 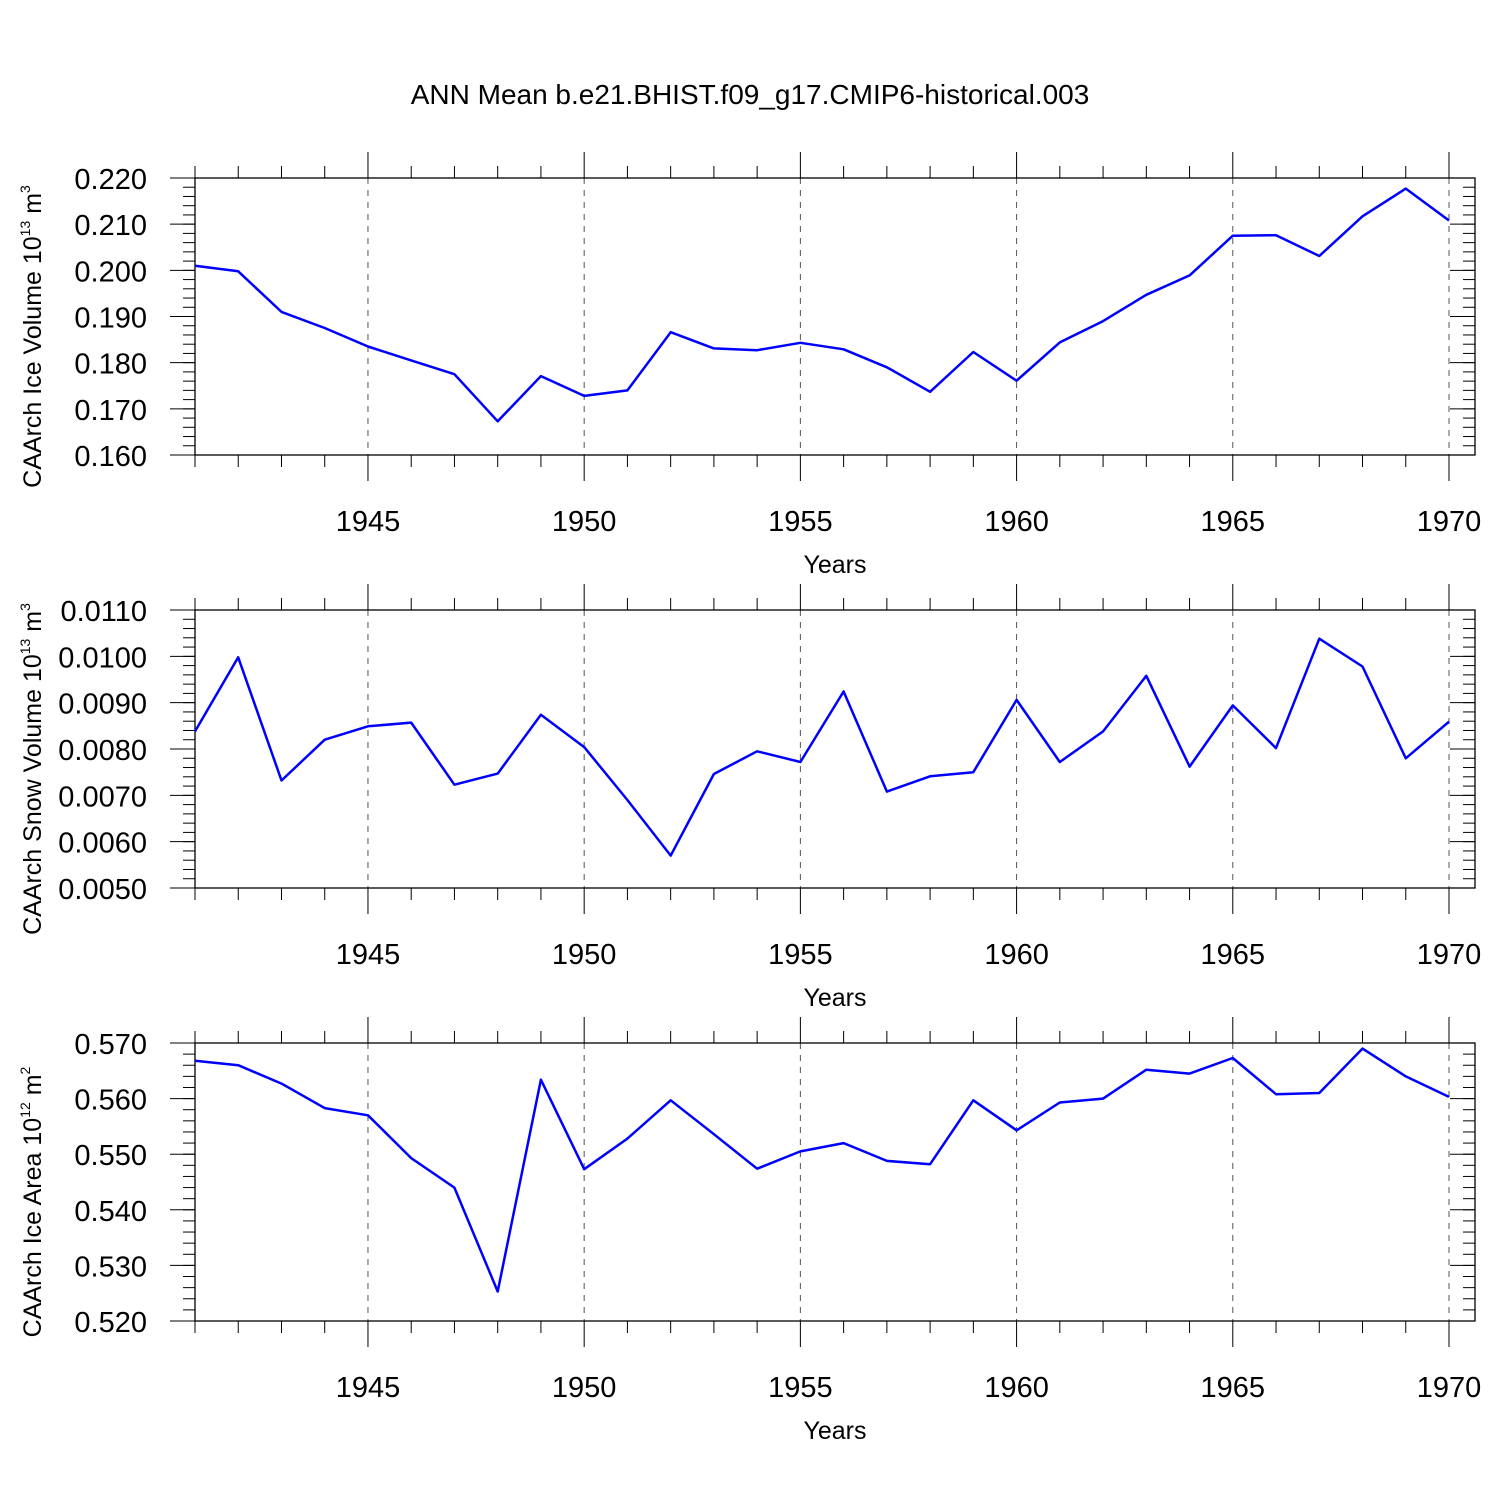 I want to click on y-axis-label: CAArch Snow Volume 1013 m3, so click(x=32, y=769).